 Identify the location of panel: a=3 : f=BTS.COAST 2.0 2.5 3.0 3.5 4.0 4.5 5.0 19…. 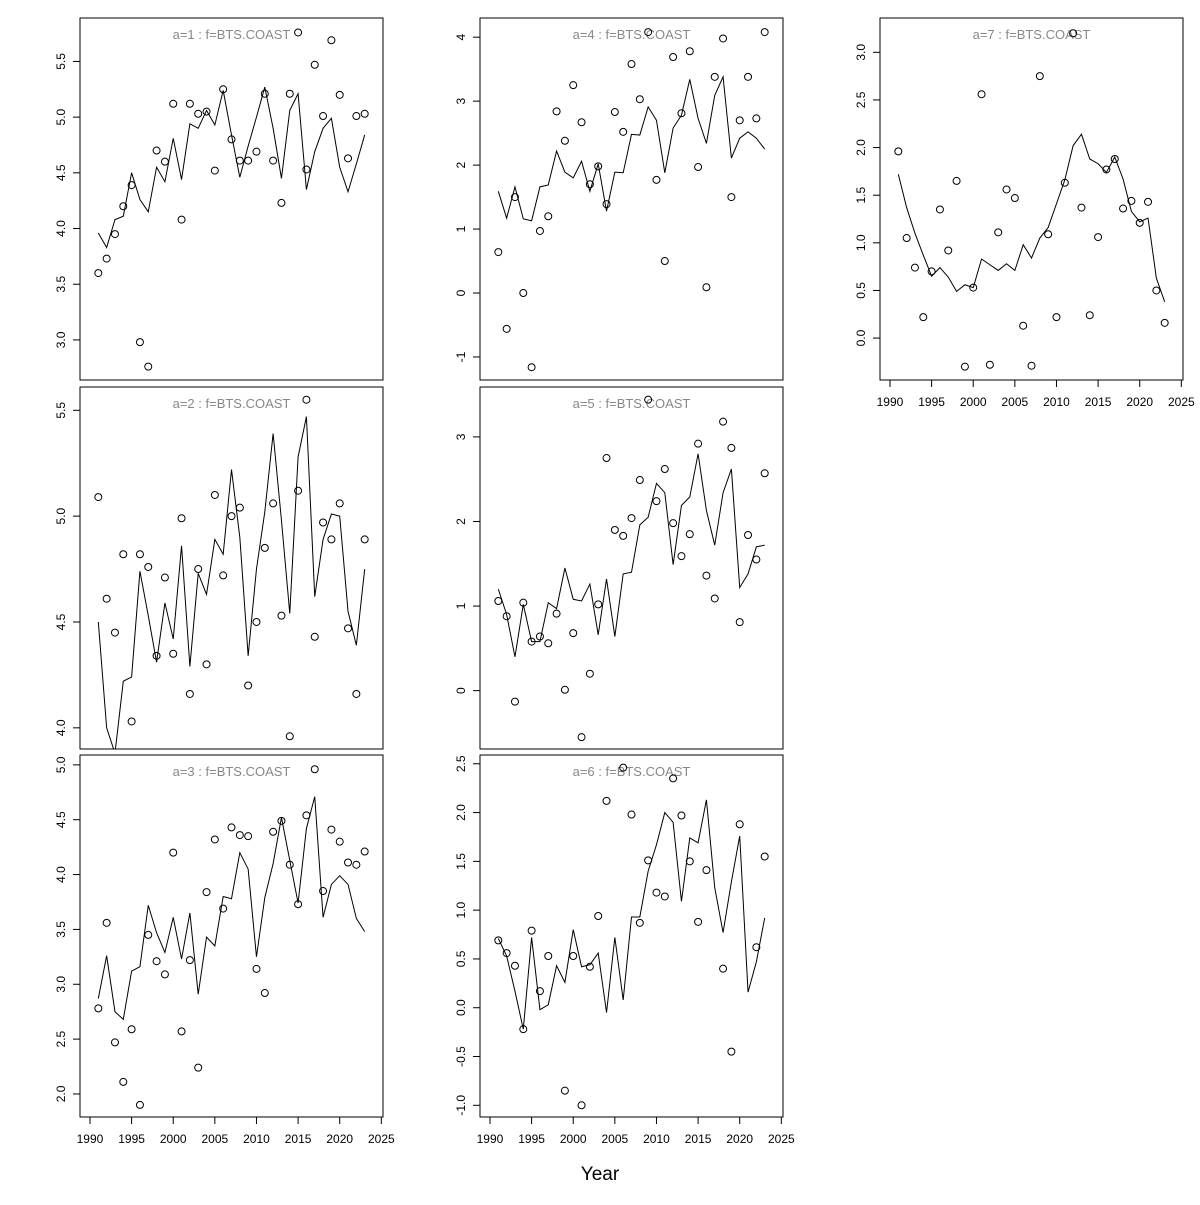
(224, 950).